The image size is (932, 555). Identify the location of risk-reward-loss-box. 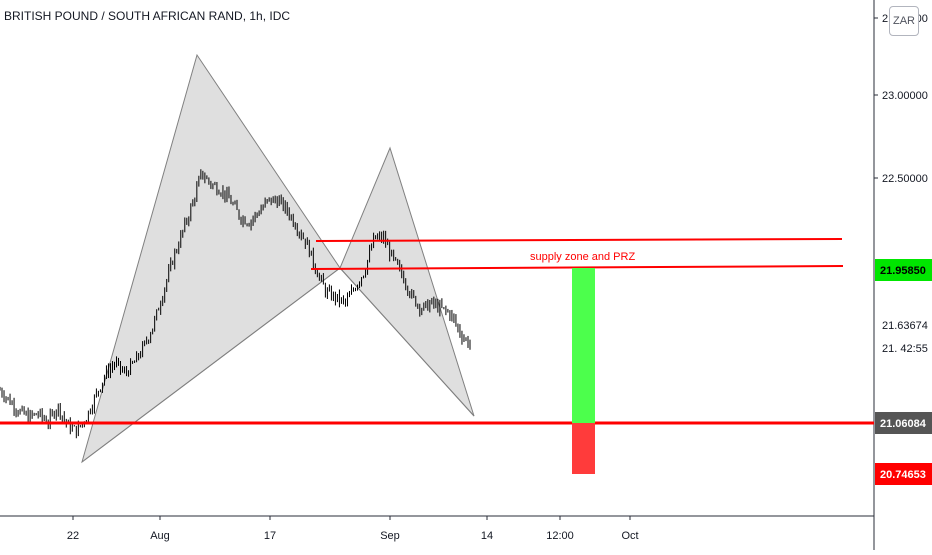
(583, 448).